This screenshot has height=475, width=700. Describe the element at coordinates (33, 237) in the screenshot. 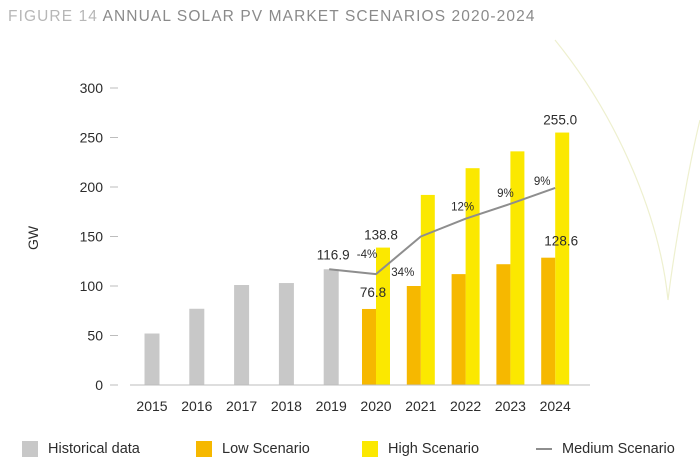

I see `y-axis-title: GW` at that location.